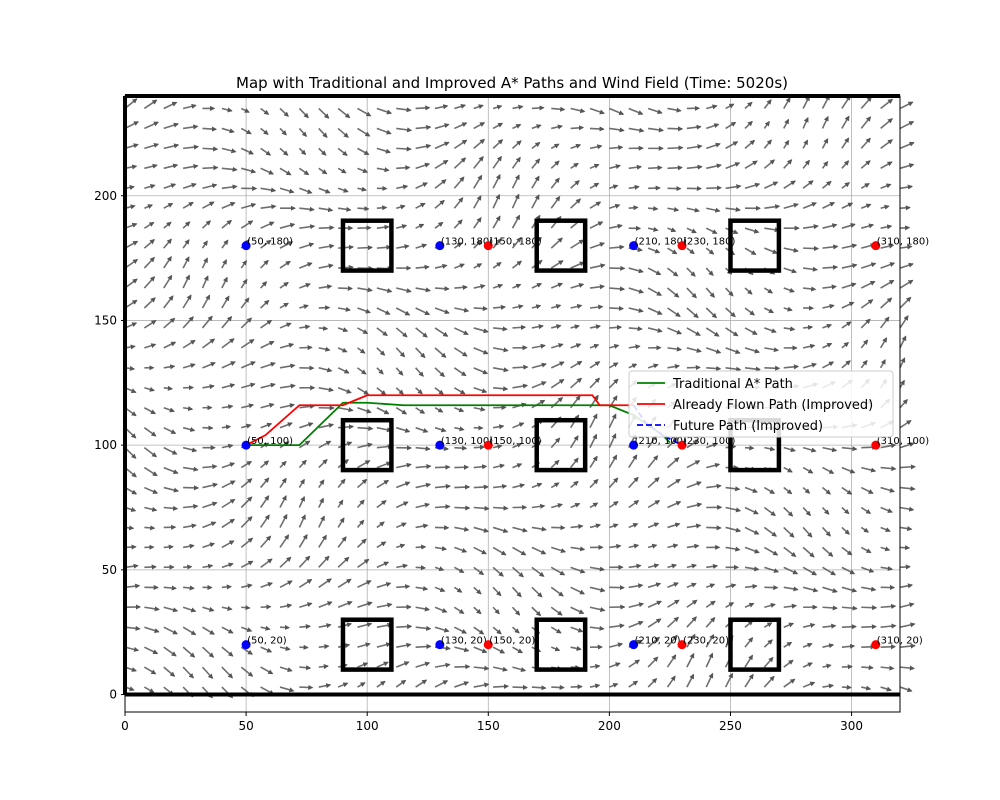 Image resolution: width=1000 pixels, height=800 pixels. Describe the element at coordinates (730, 726) in the screenshot. I see `x-tick-label: 250` at that location.